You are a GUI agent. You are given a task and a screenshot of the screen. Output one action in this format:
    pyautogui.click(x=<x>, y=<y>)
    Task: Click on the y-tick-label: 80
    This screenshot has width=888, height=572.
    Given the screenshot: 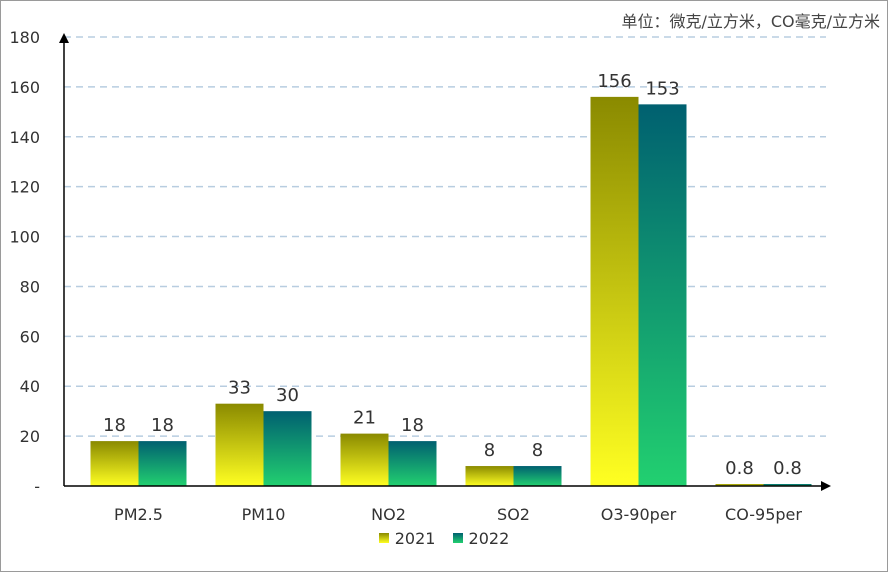 What is the action you would take?
    pyautogui.click(x=30, y=286)
    